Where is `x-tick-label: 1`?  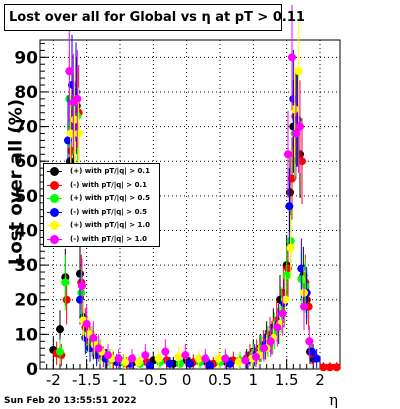
x-tick-label: 1 is located at coordinates (254, 380).